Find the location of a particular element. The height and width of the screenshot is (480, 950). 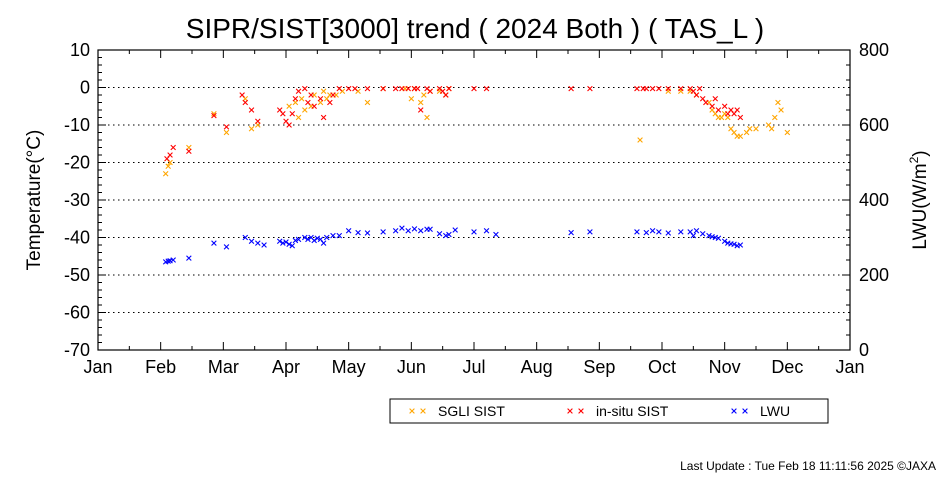

x-tick-label: May is located at coordinates (349, 367).